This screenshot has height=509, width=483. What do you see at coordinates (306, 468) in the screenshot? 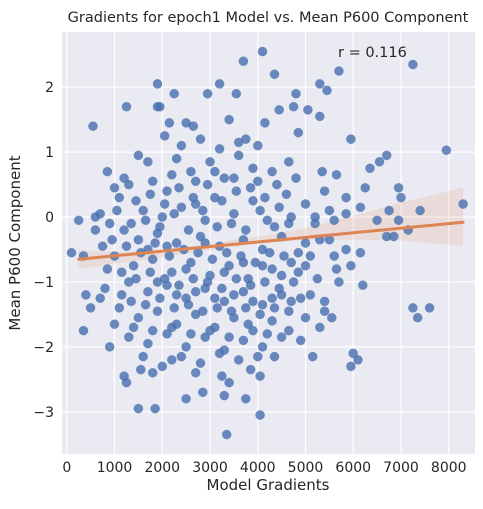
I see `x-tick-label: 5000` at bounding box center [306, 468].